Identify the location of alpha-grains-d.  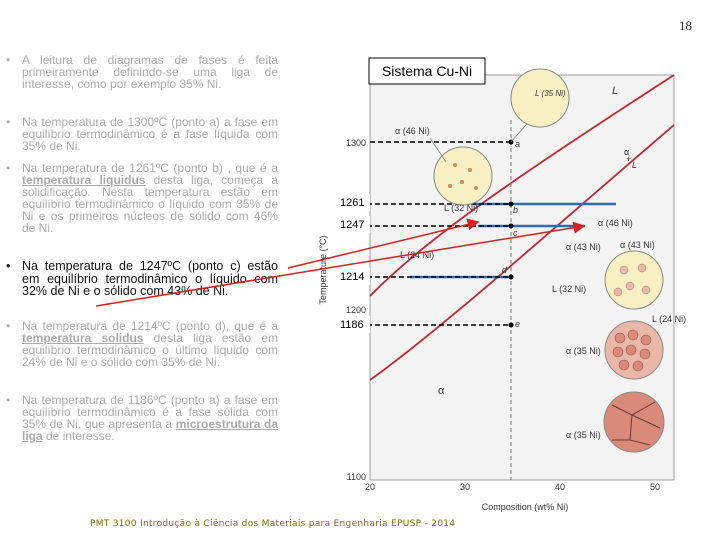
(632, 350).